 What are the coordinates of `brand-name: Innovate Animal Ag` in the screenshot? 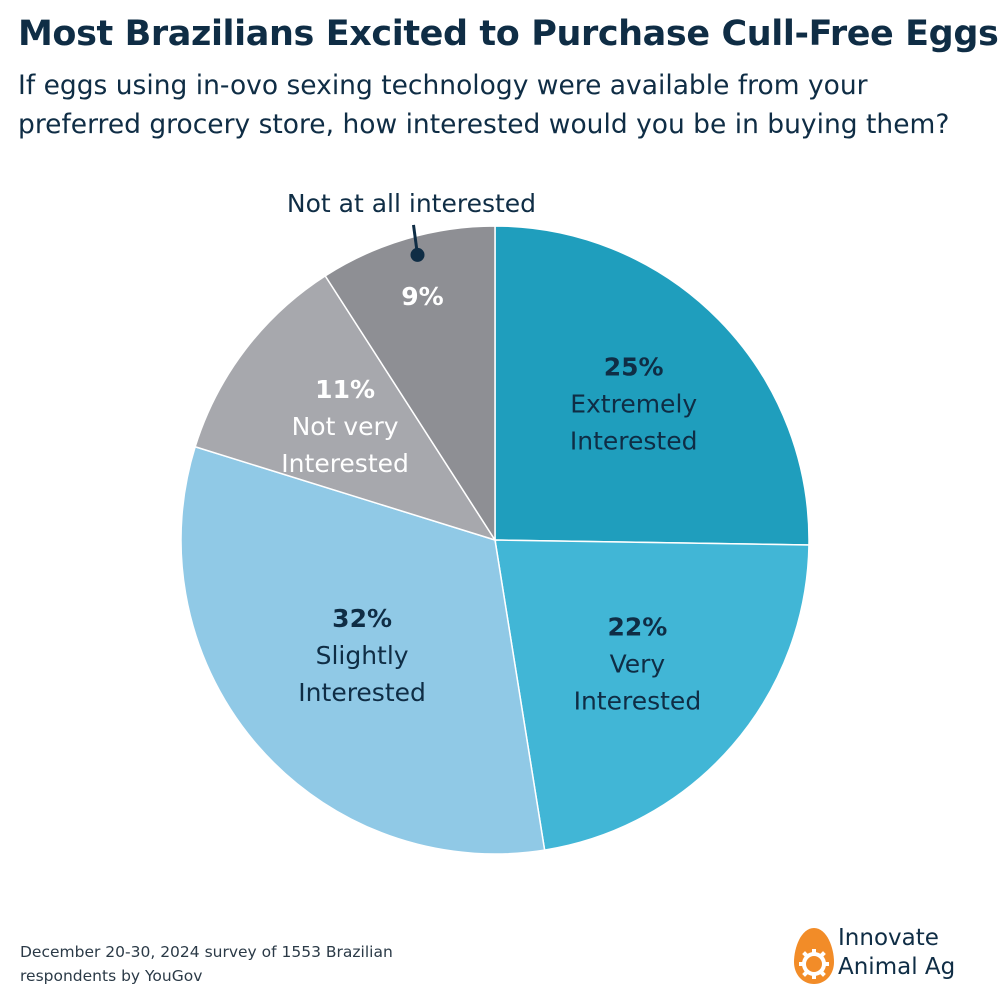 It's located at (896, 953).